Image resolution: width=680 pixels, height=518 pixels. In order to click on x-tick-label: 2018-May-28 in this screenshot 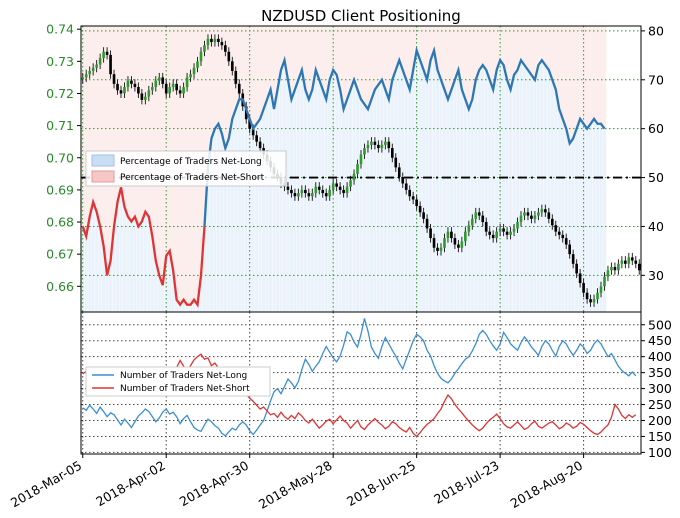, I will do `click(295, 485)`.